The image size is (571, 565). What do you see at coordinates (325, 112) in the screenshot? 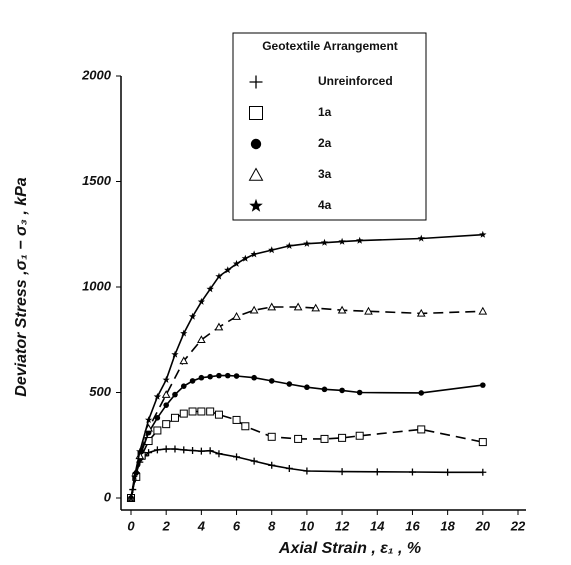
I see `legend-label: 1a` at bounding box center [325, 112].